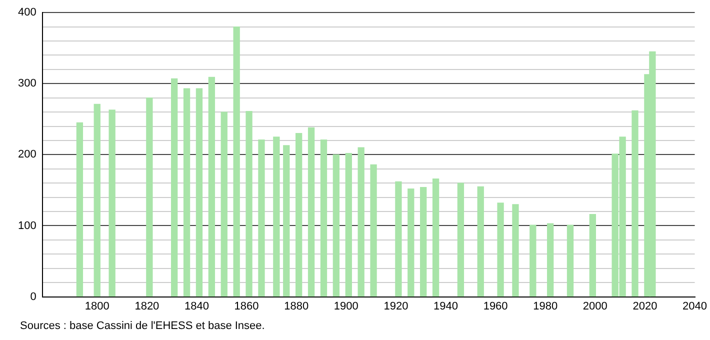  Describe the element at coordinates (27, 12) in the screenshot. I see `y-tick-label: 400` at that location.